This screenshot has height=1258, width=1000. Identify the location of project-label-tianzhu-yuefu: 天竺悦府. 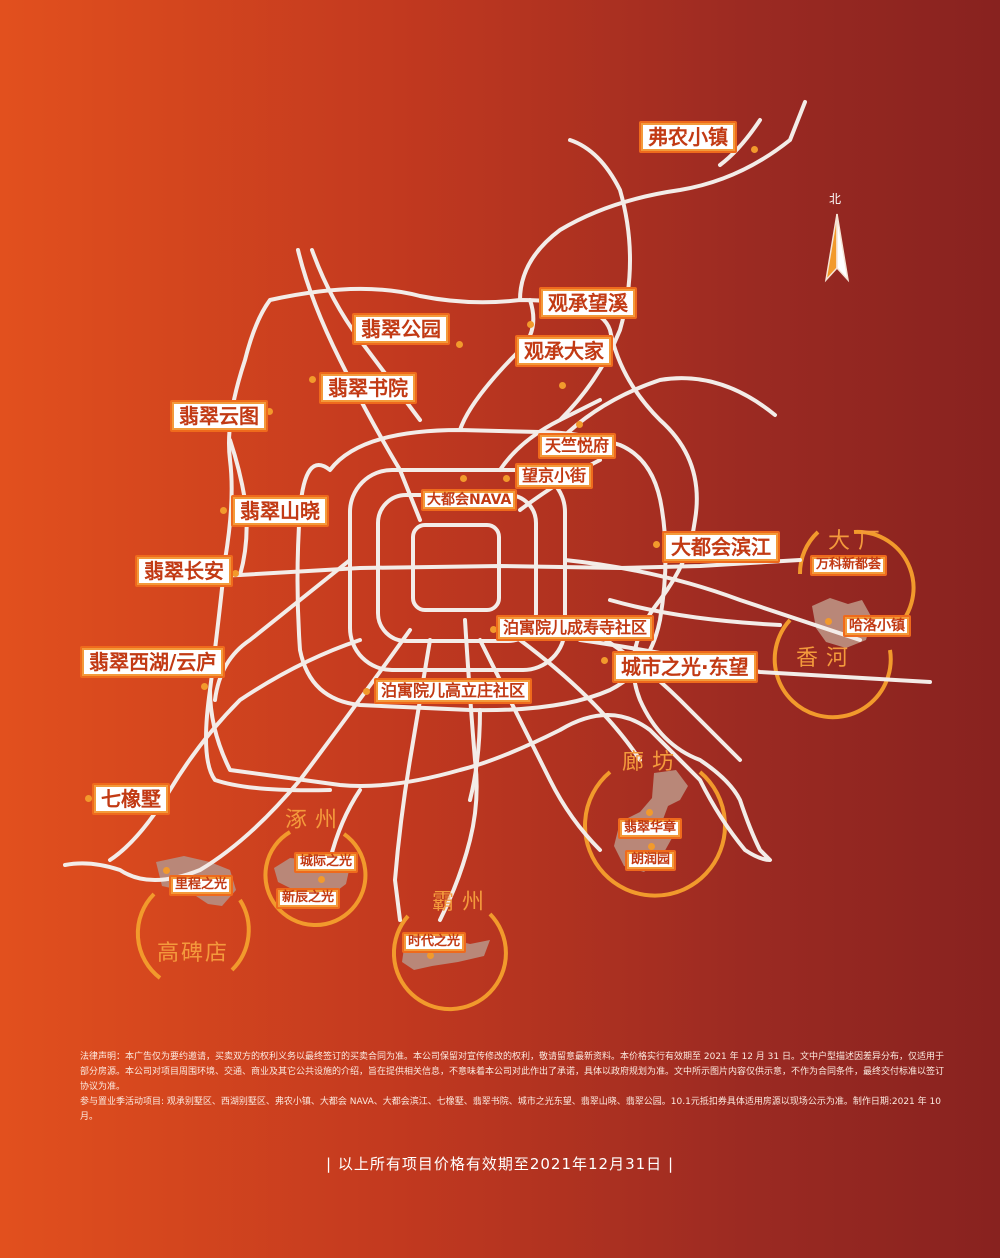
(577, 446).